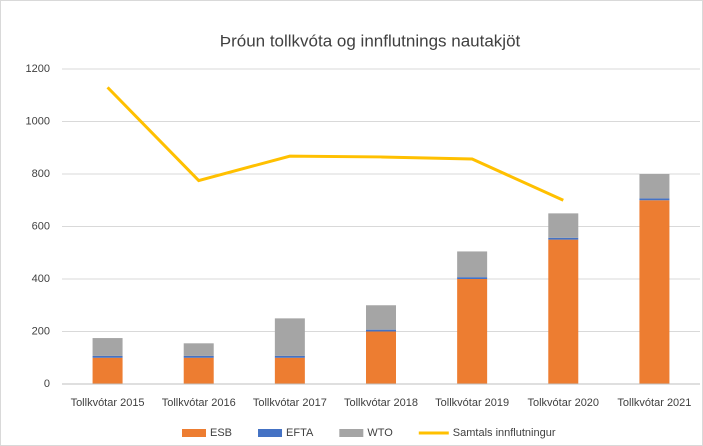  Describe the element at coordinates (41, 279) in the screenshot. I see `y-tick-label: 400` at that location.